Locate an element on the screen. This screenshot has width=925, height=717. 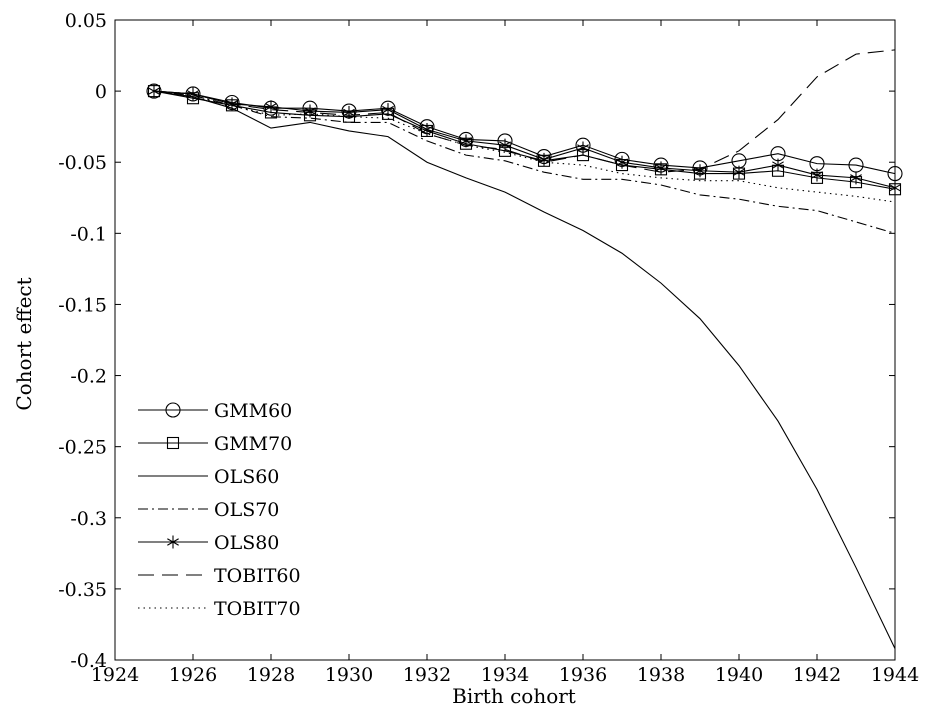
x-tick-label: 1936 is located at coordinates (583, 675).